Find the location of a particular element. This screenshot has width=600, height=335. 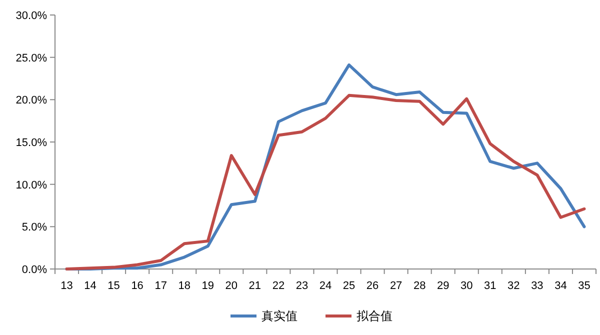

y-tick-label: 10.0% is located at coordinates (32, 185).